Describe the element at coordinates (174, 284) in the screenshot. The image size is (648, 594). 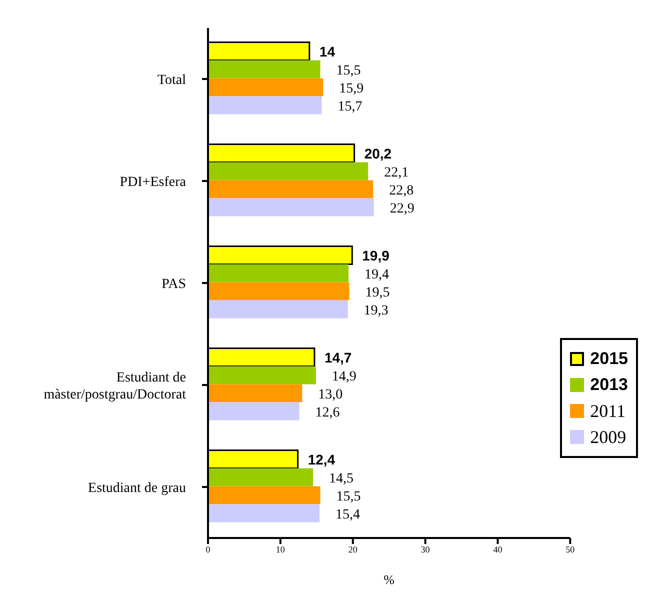
I see `y-tick-label: PAS` at that location.